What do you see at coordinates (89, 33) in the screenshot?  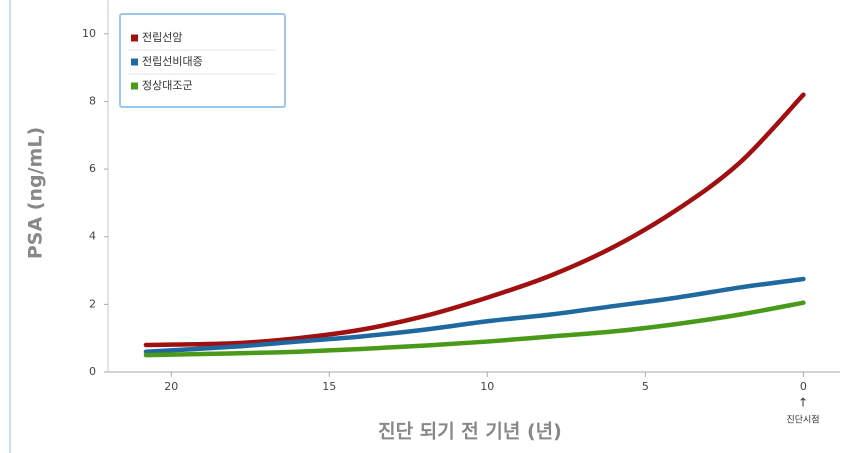 I see `y-tick-label: 10` at bounding box center [89, 33].